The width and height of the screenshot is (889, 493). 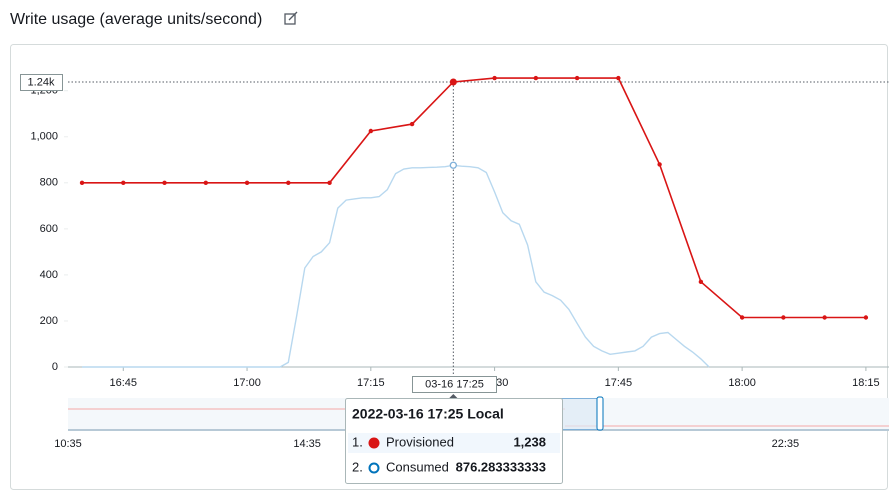 I want to click on tooltip-series-name: Consumed, so click(x=417, y=466).